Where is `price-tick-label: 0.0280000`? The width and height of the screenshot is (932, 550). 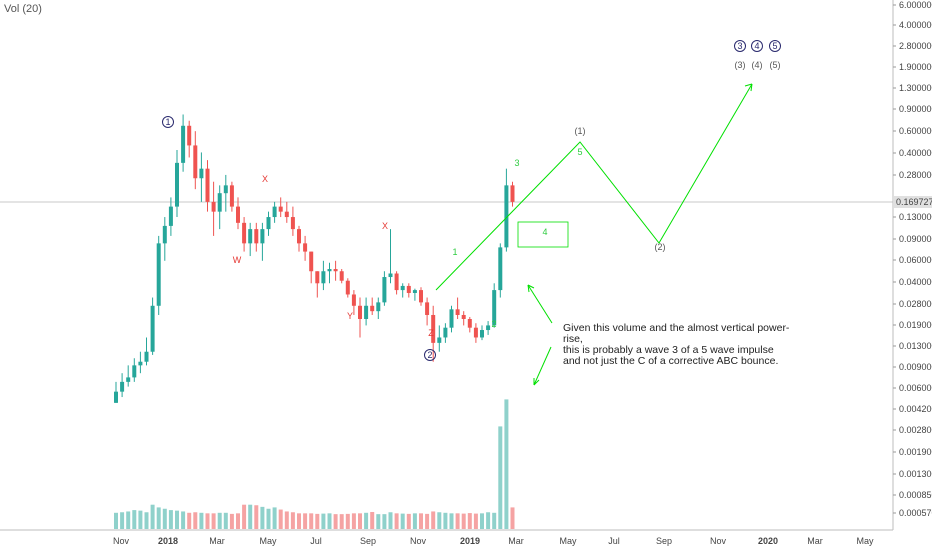 price-tick-label: 0.0280000 is located at coordinates (915, 304).